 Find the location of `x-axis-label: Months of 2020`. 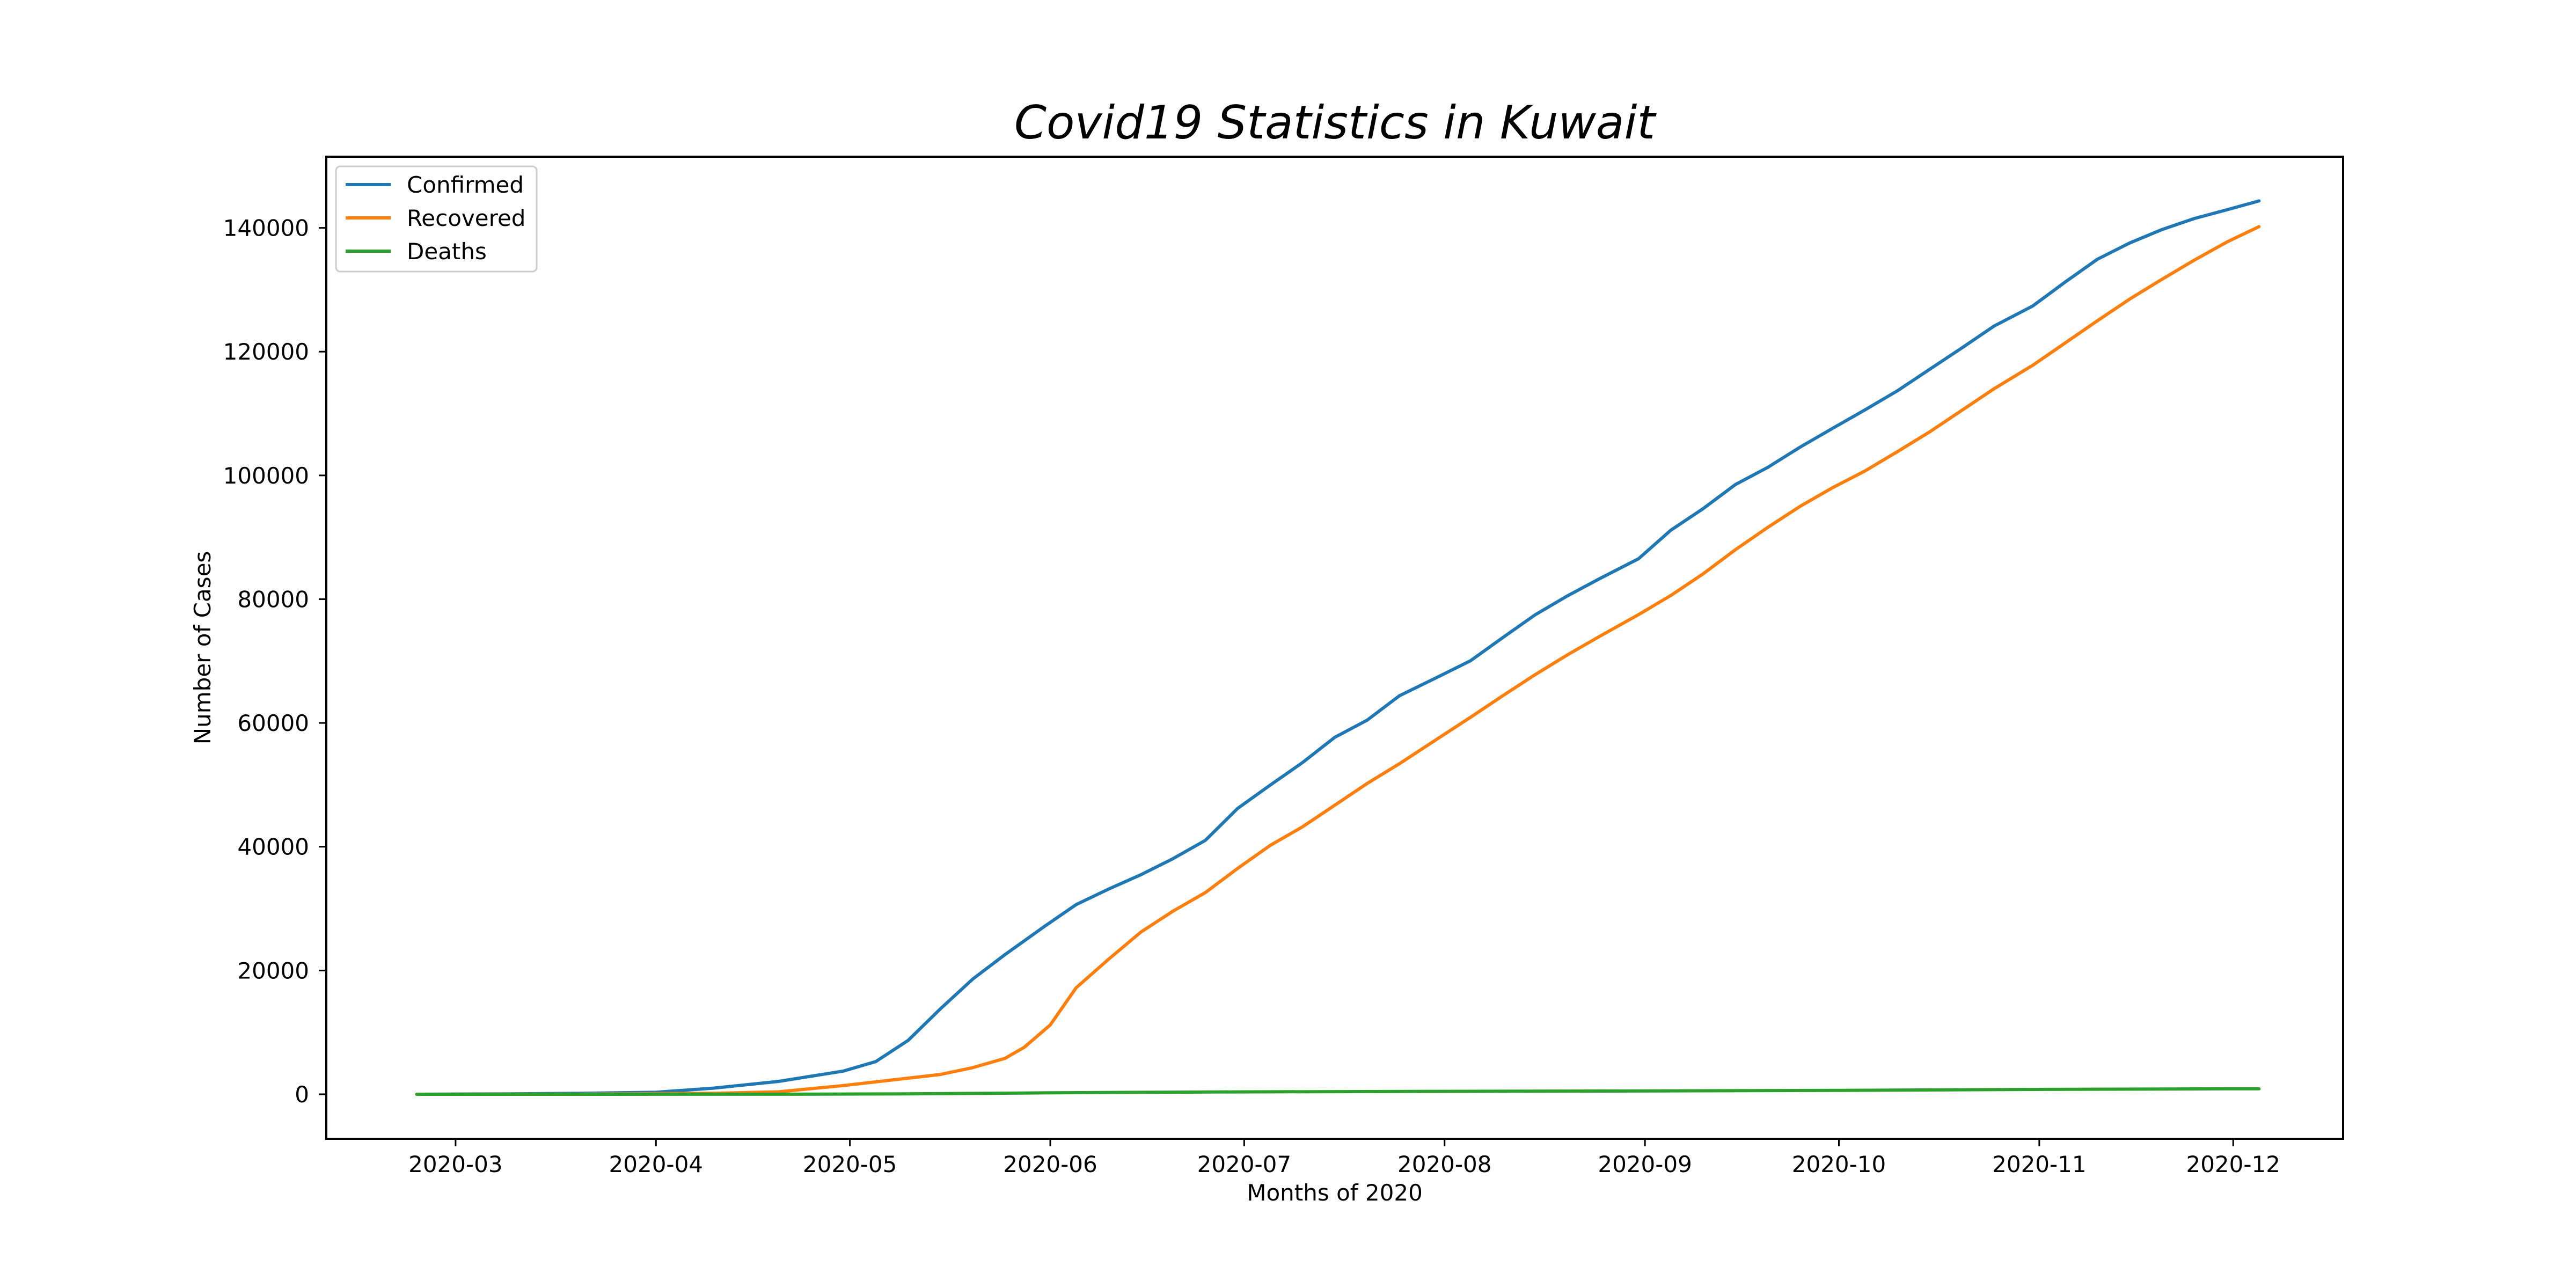

x-axis-label: Months of 2020 is located at coordinates (1335, 1193).